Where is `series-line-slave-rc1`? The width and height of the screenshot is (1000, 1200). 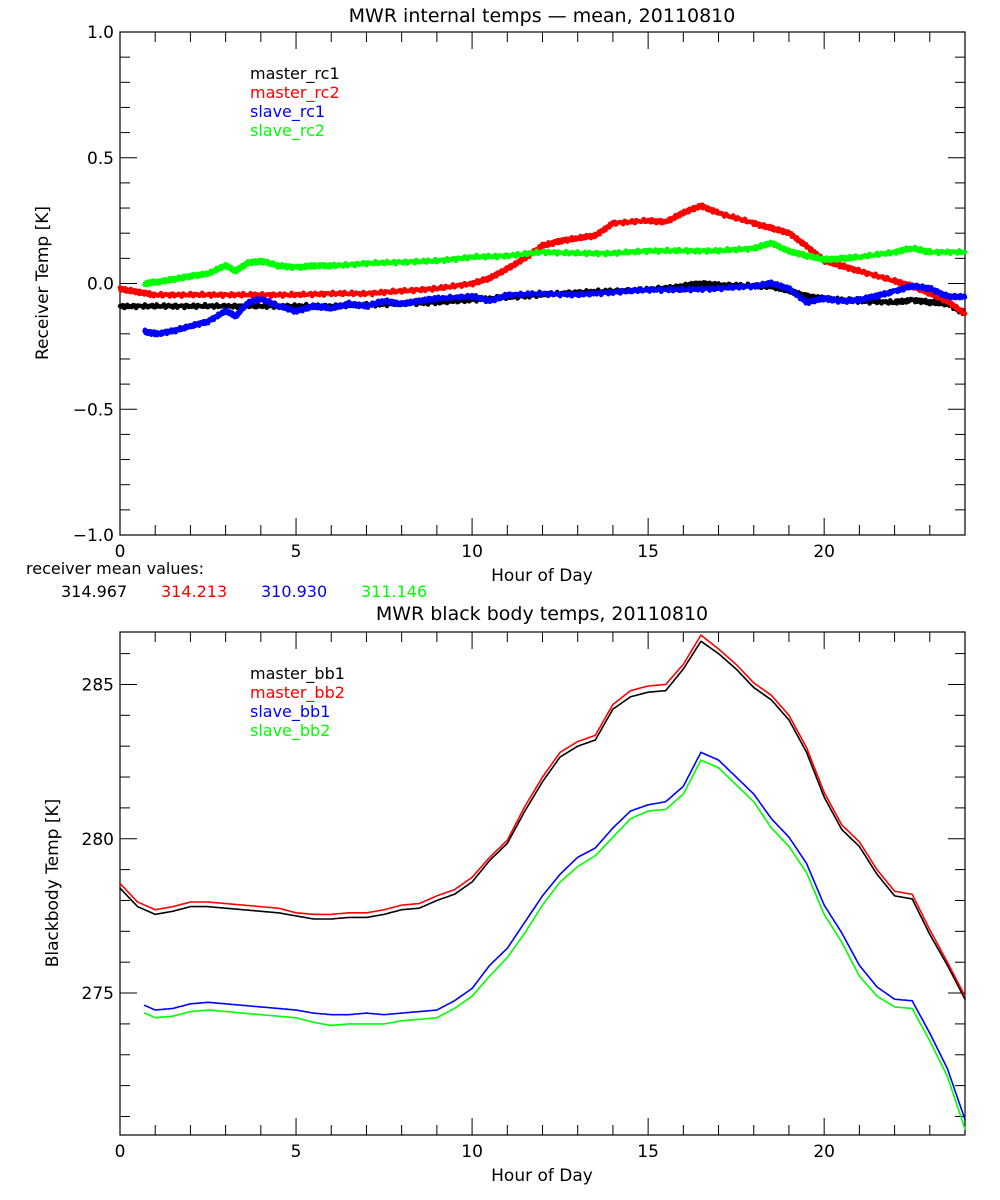 series-line-slave-rc1 is located at coordinates (555, 308).